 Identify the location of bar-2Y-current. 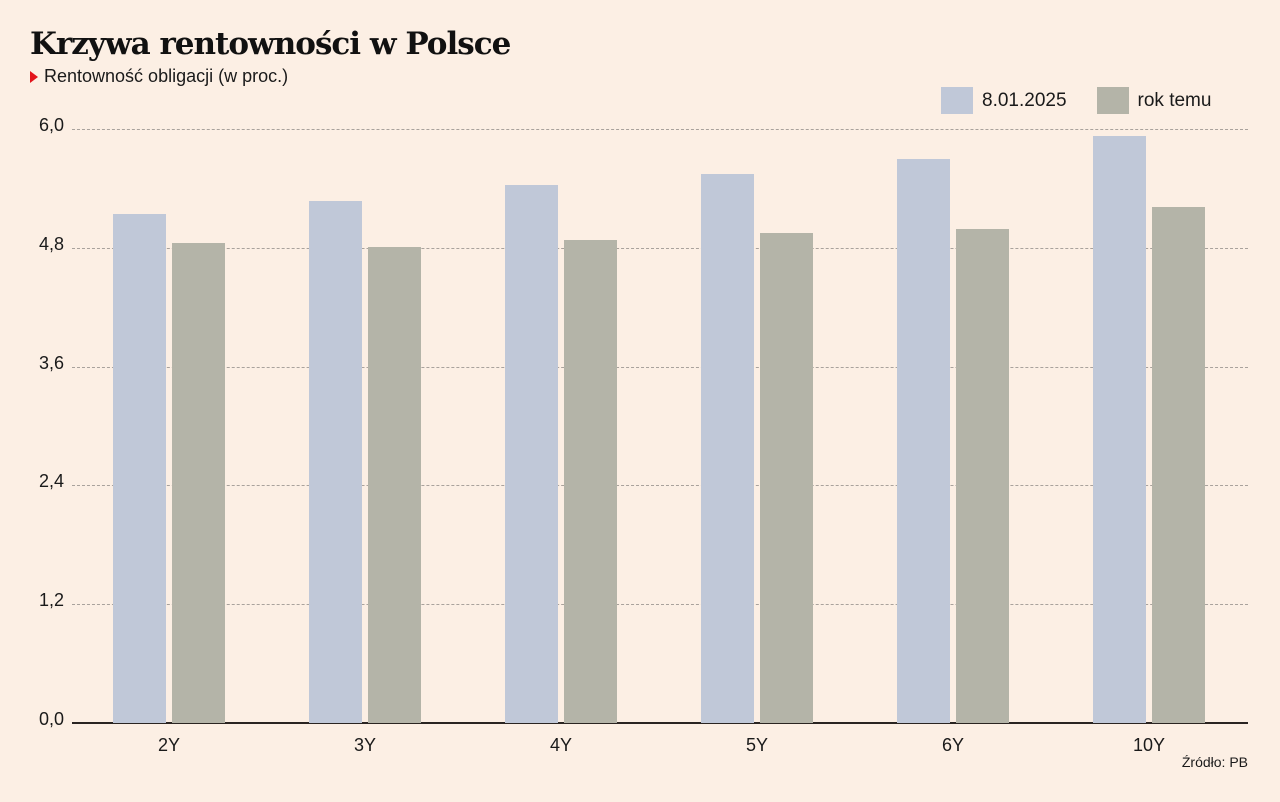
(139, 468).